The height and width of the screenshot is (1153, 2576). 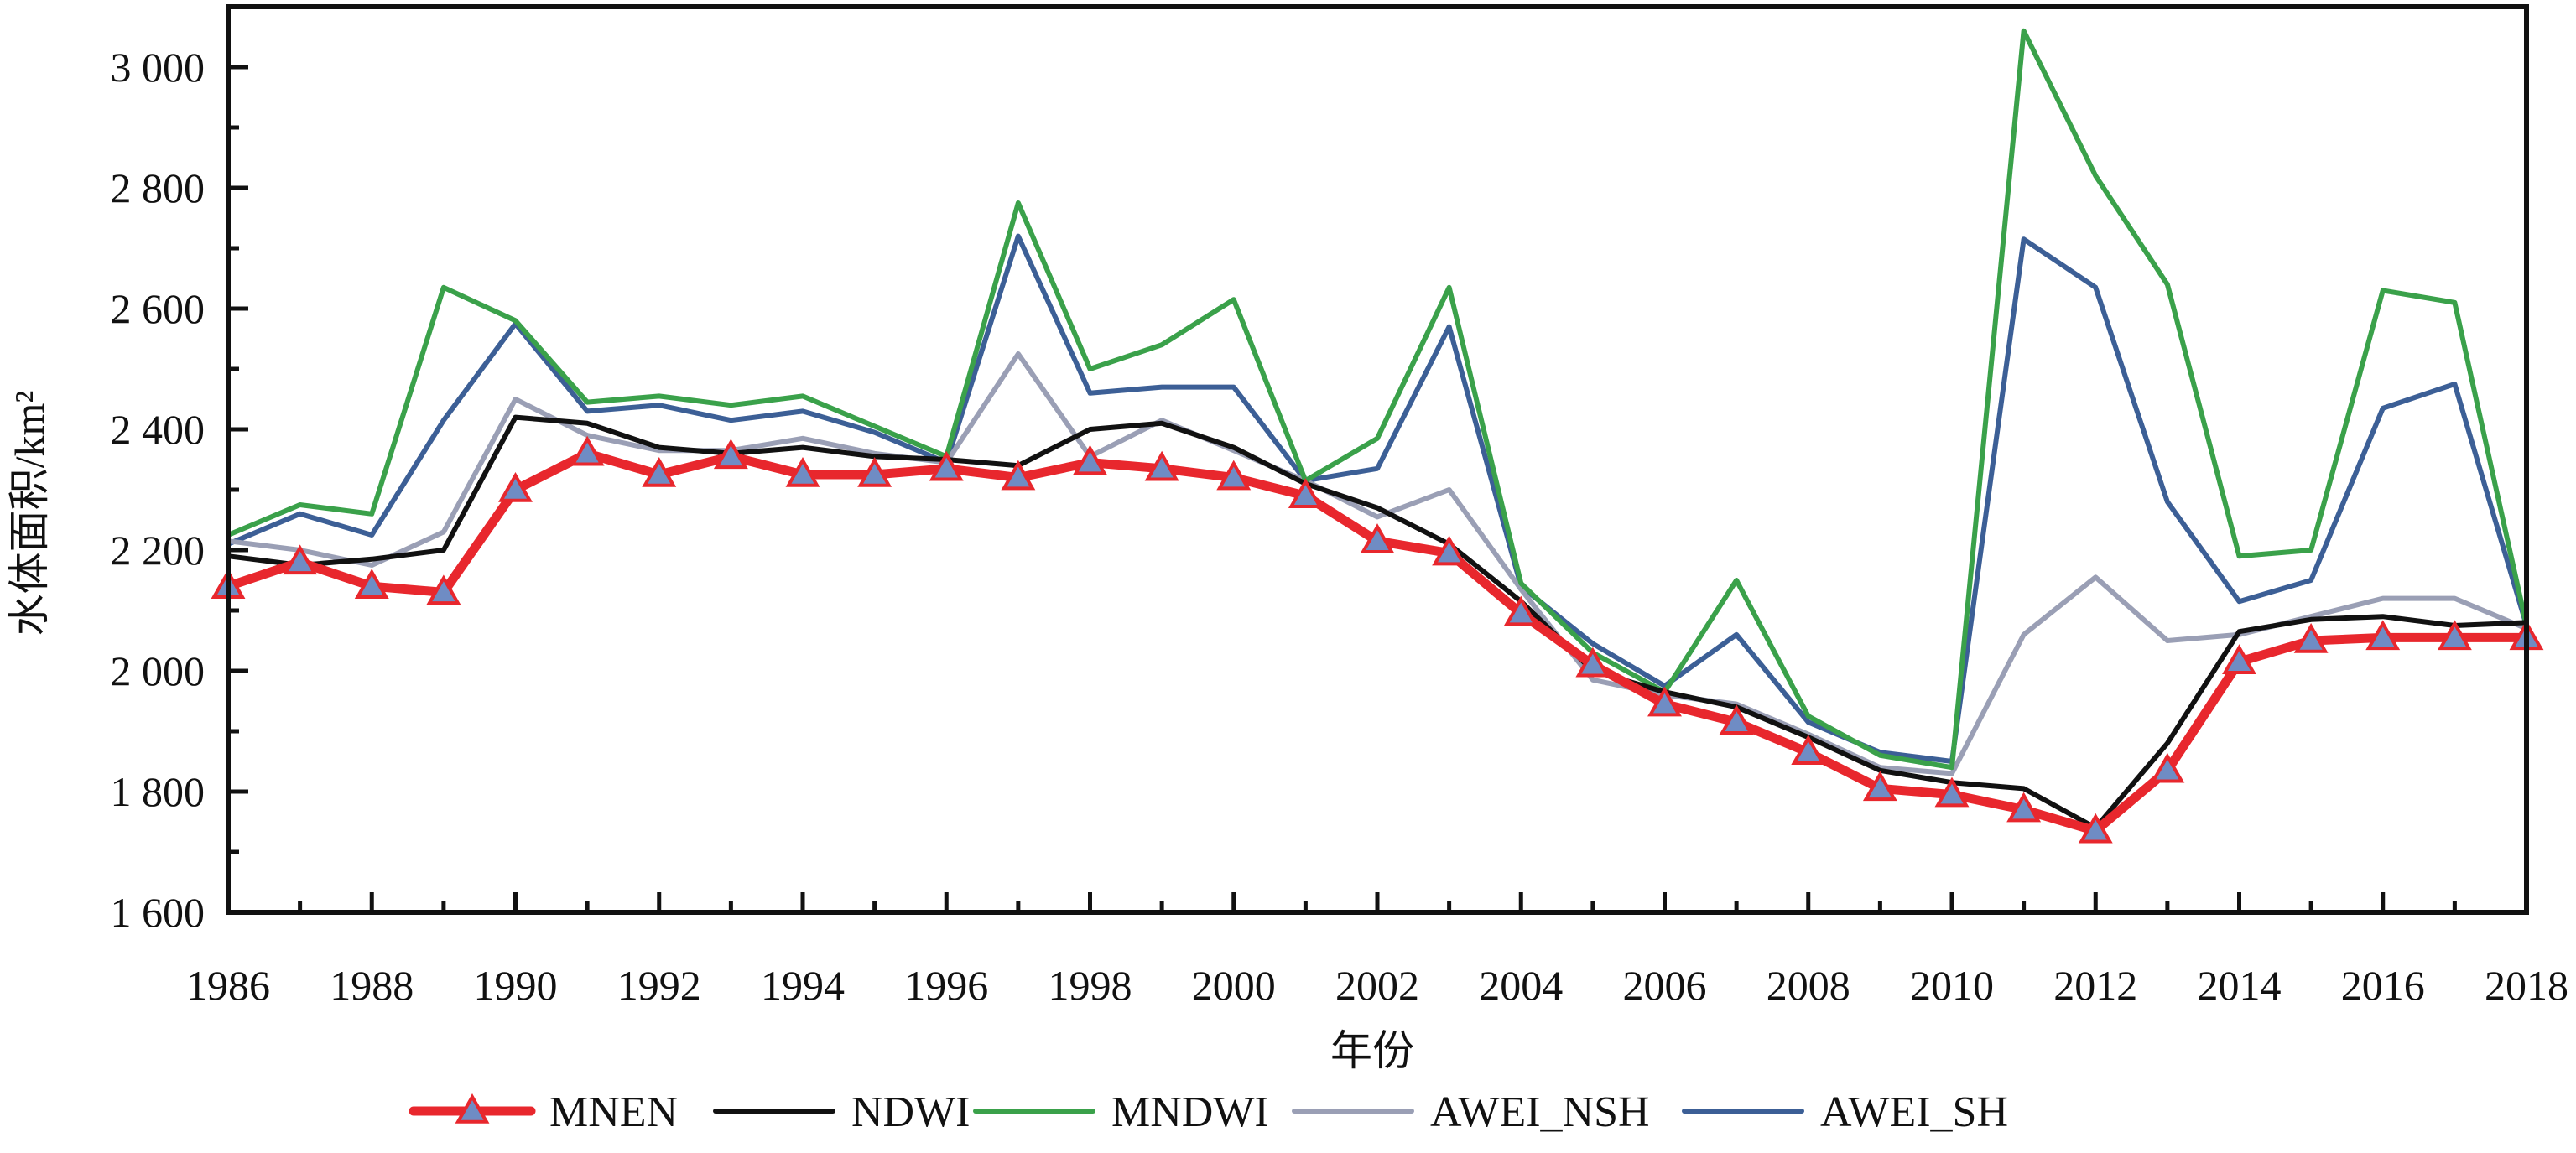 What do you see at coordinates (158, 68) in the screenshot?
I see `y-tick-label: 3 000` at bounding box center [158, 68].